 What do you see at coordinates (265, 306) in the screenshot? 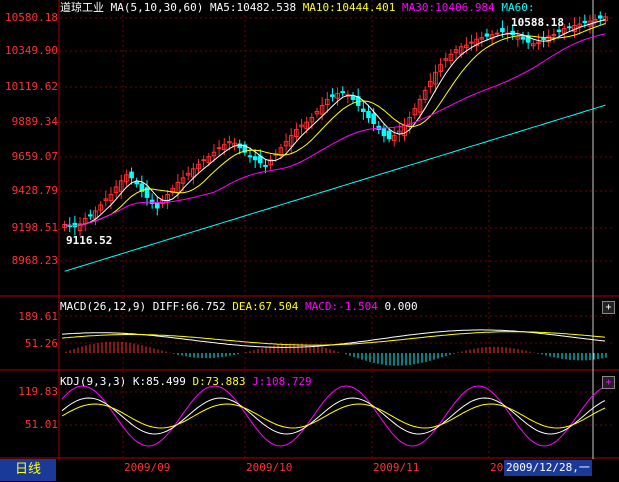
I see `macd-dea-value: DEA:67.504` at bounding box center [265, 306].